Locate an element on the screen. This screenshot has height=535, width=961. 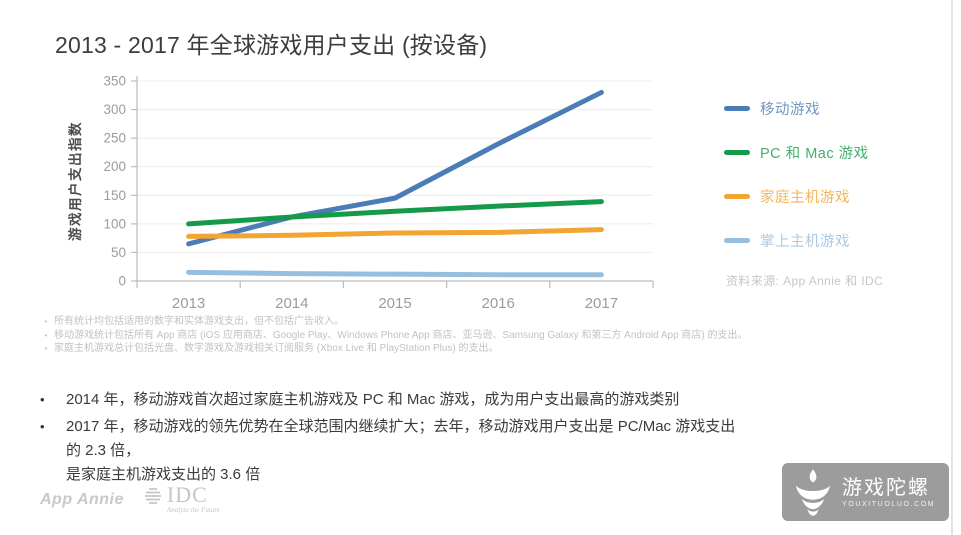
idc-logo: IDC Analyze the Future is located at coordinates (182, 498).